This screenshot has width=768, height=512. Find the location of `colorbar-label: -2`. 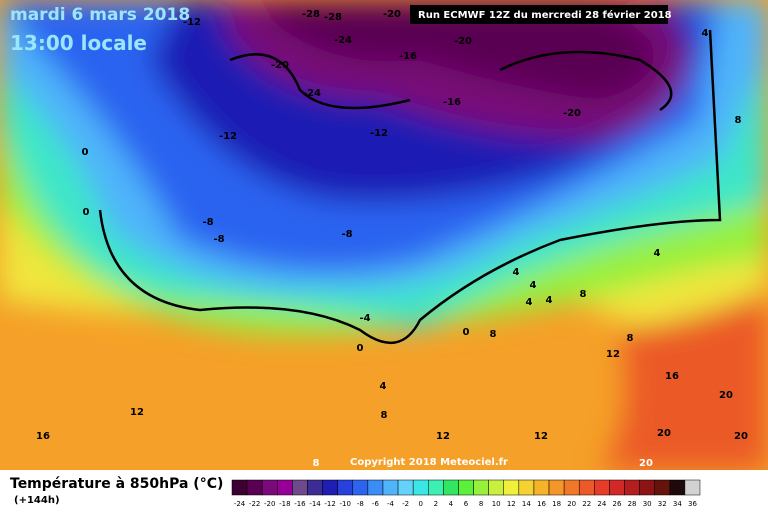

colorbar-label: -2 is located at coordinates (405, 504).